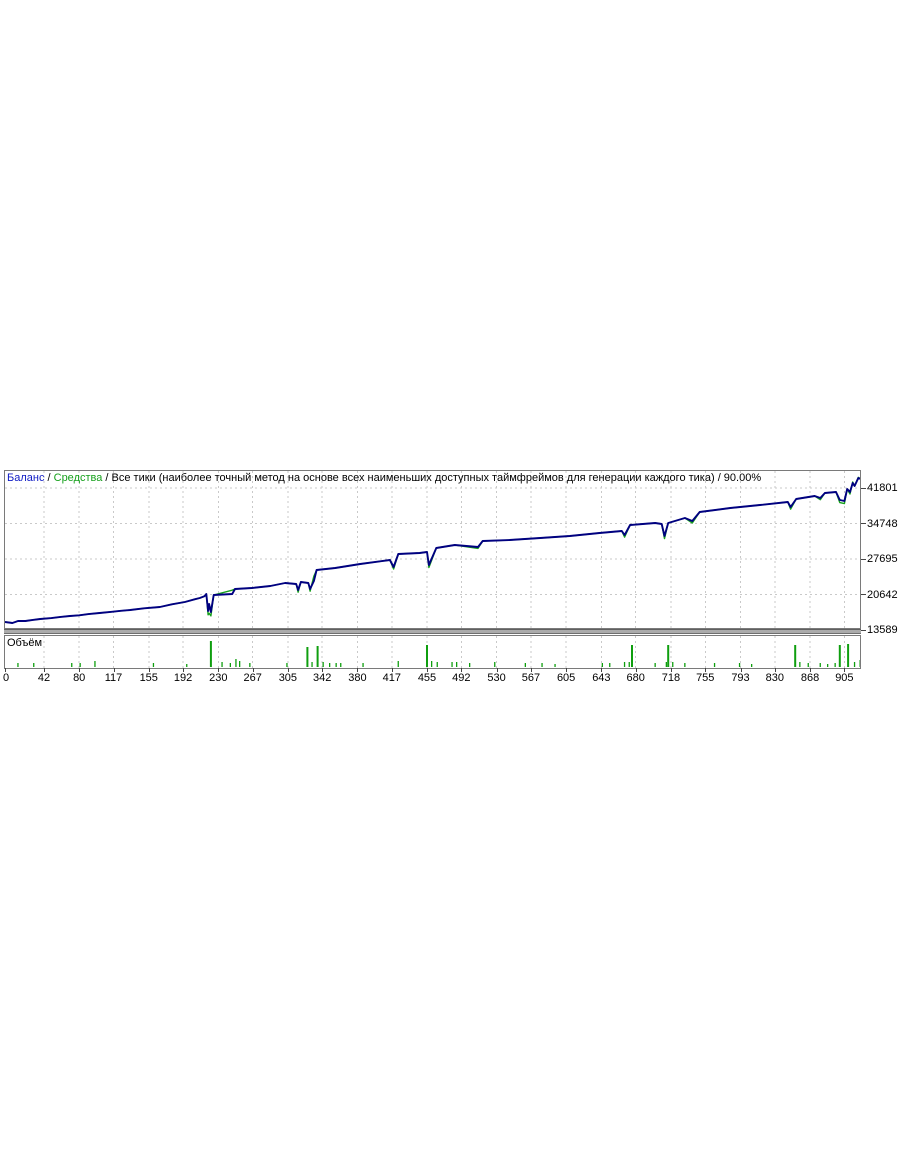 This screenshot has width=910, height=1155. Describe the element at coordinates (252, 678) in the screenshot. I see `x-axis-label: 267` at that location.